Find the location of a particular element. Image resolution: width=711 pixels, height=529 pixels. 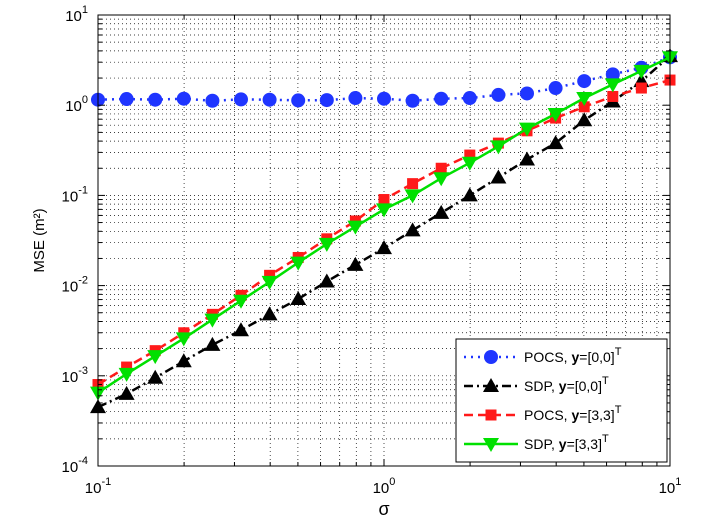

y-axis-label: MSE (m²) is located at coordinates (39, 240).